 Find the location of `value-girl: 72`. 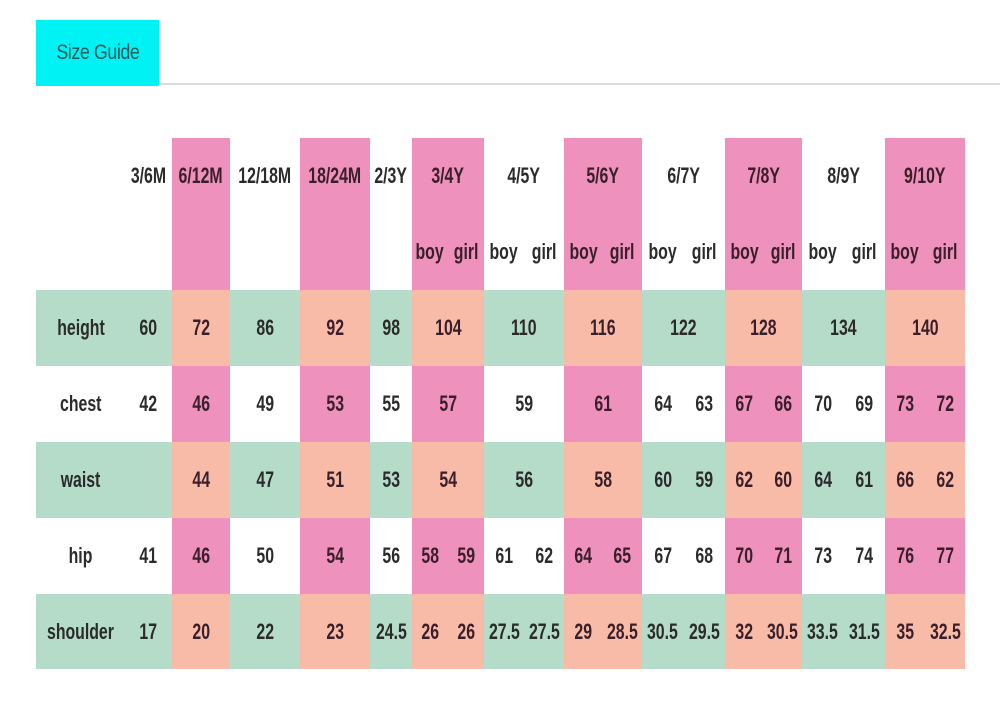

value-girl: 72 is located at coordinates (945, 403).